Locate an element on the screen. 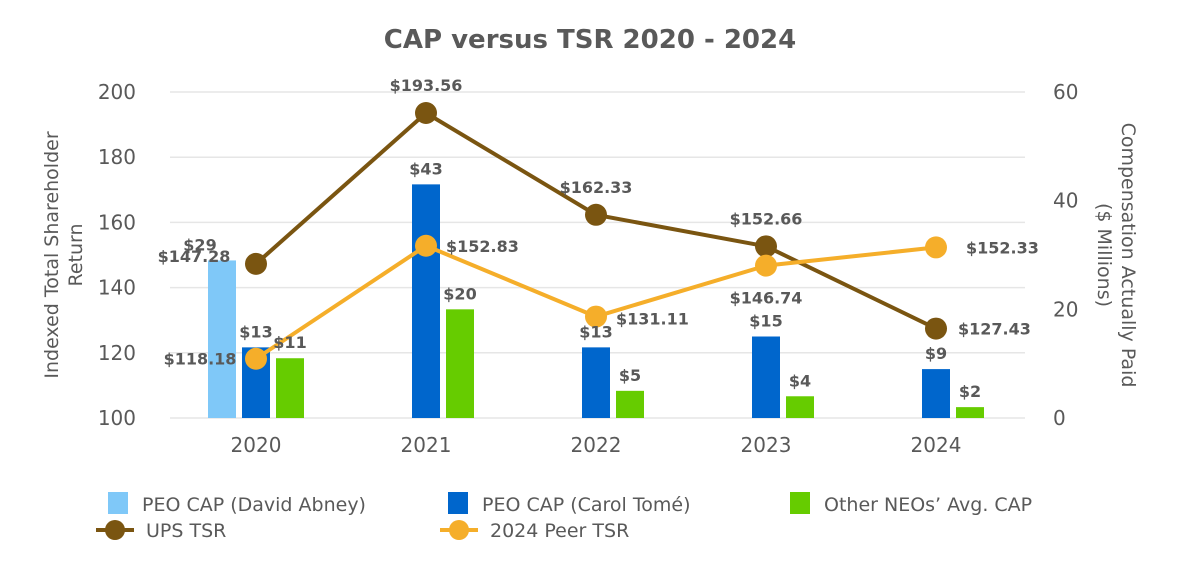 The image size is (1180, 580). line-data-label: $152.66 is located at coordinates (766, 218).